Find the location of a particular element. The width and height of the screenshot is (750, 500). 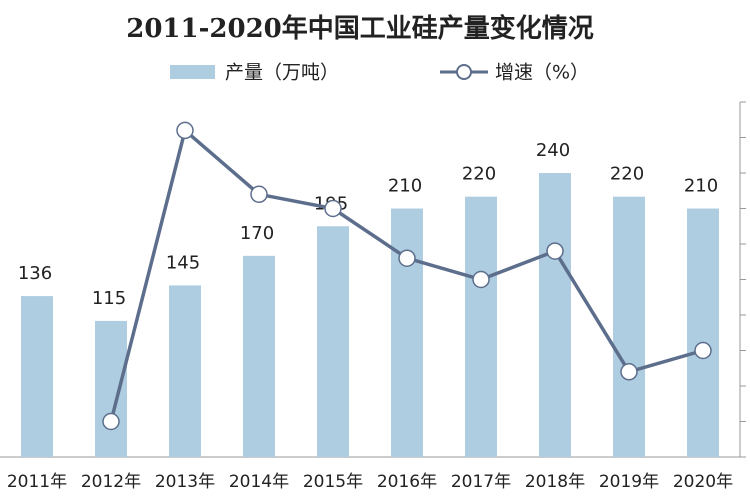

legend-label: 产量（万吨） is located at coordinates (282, 73).